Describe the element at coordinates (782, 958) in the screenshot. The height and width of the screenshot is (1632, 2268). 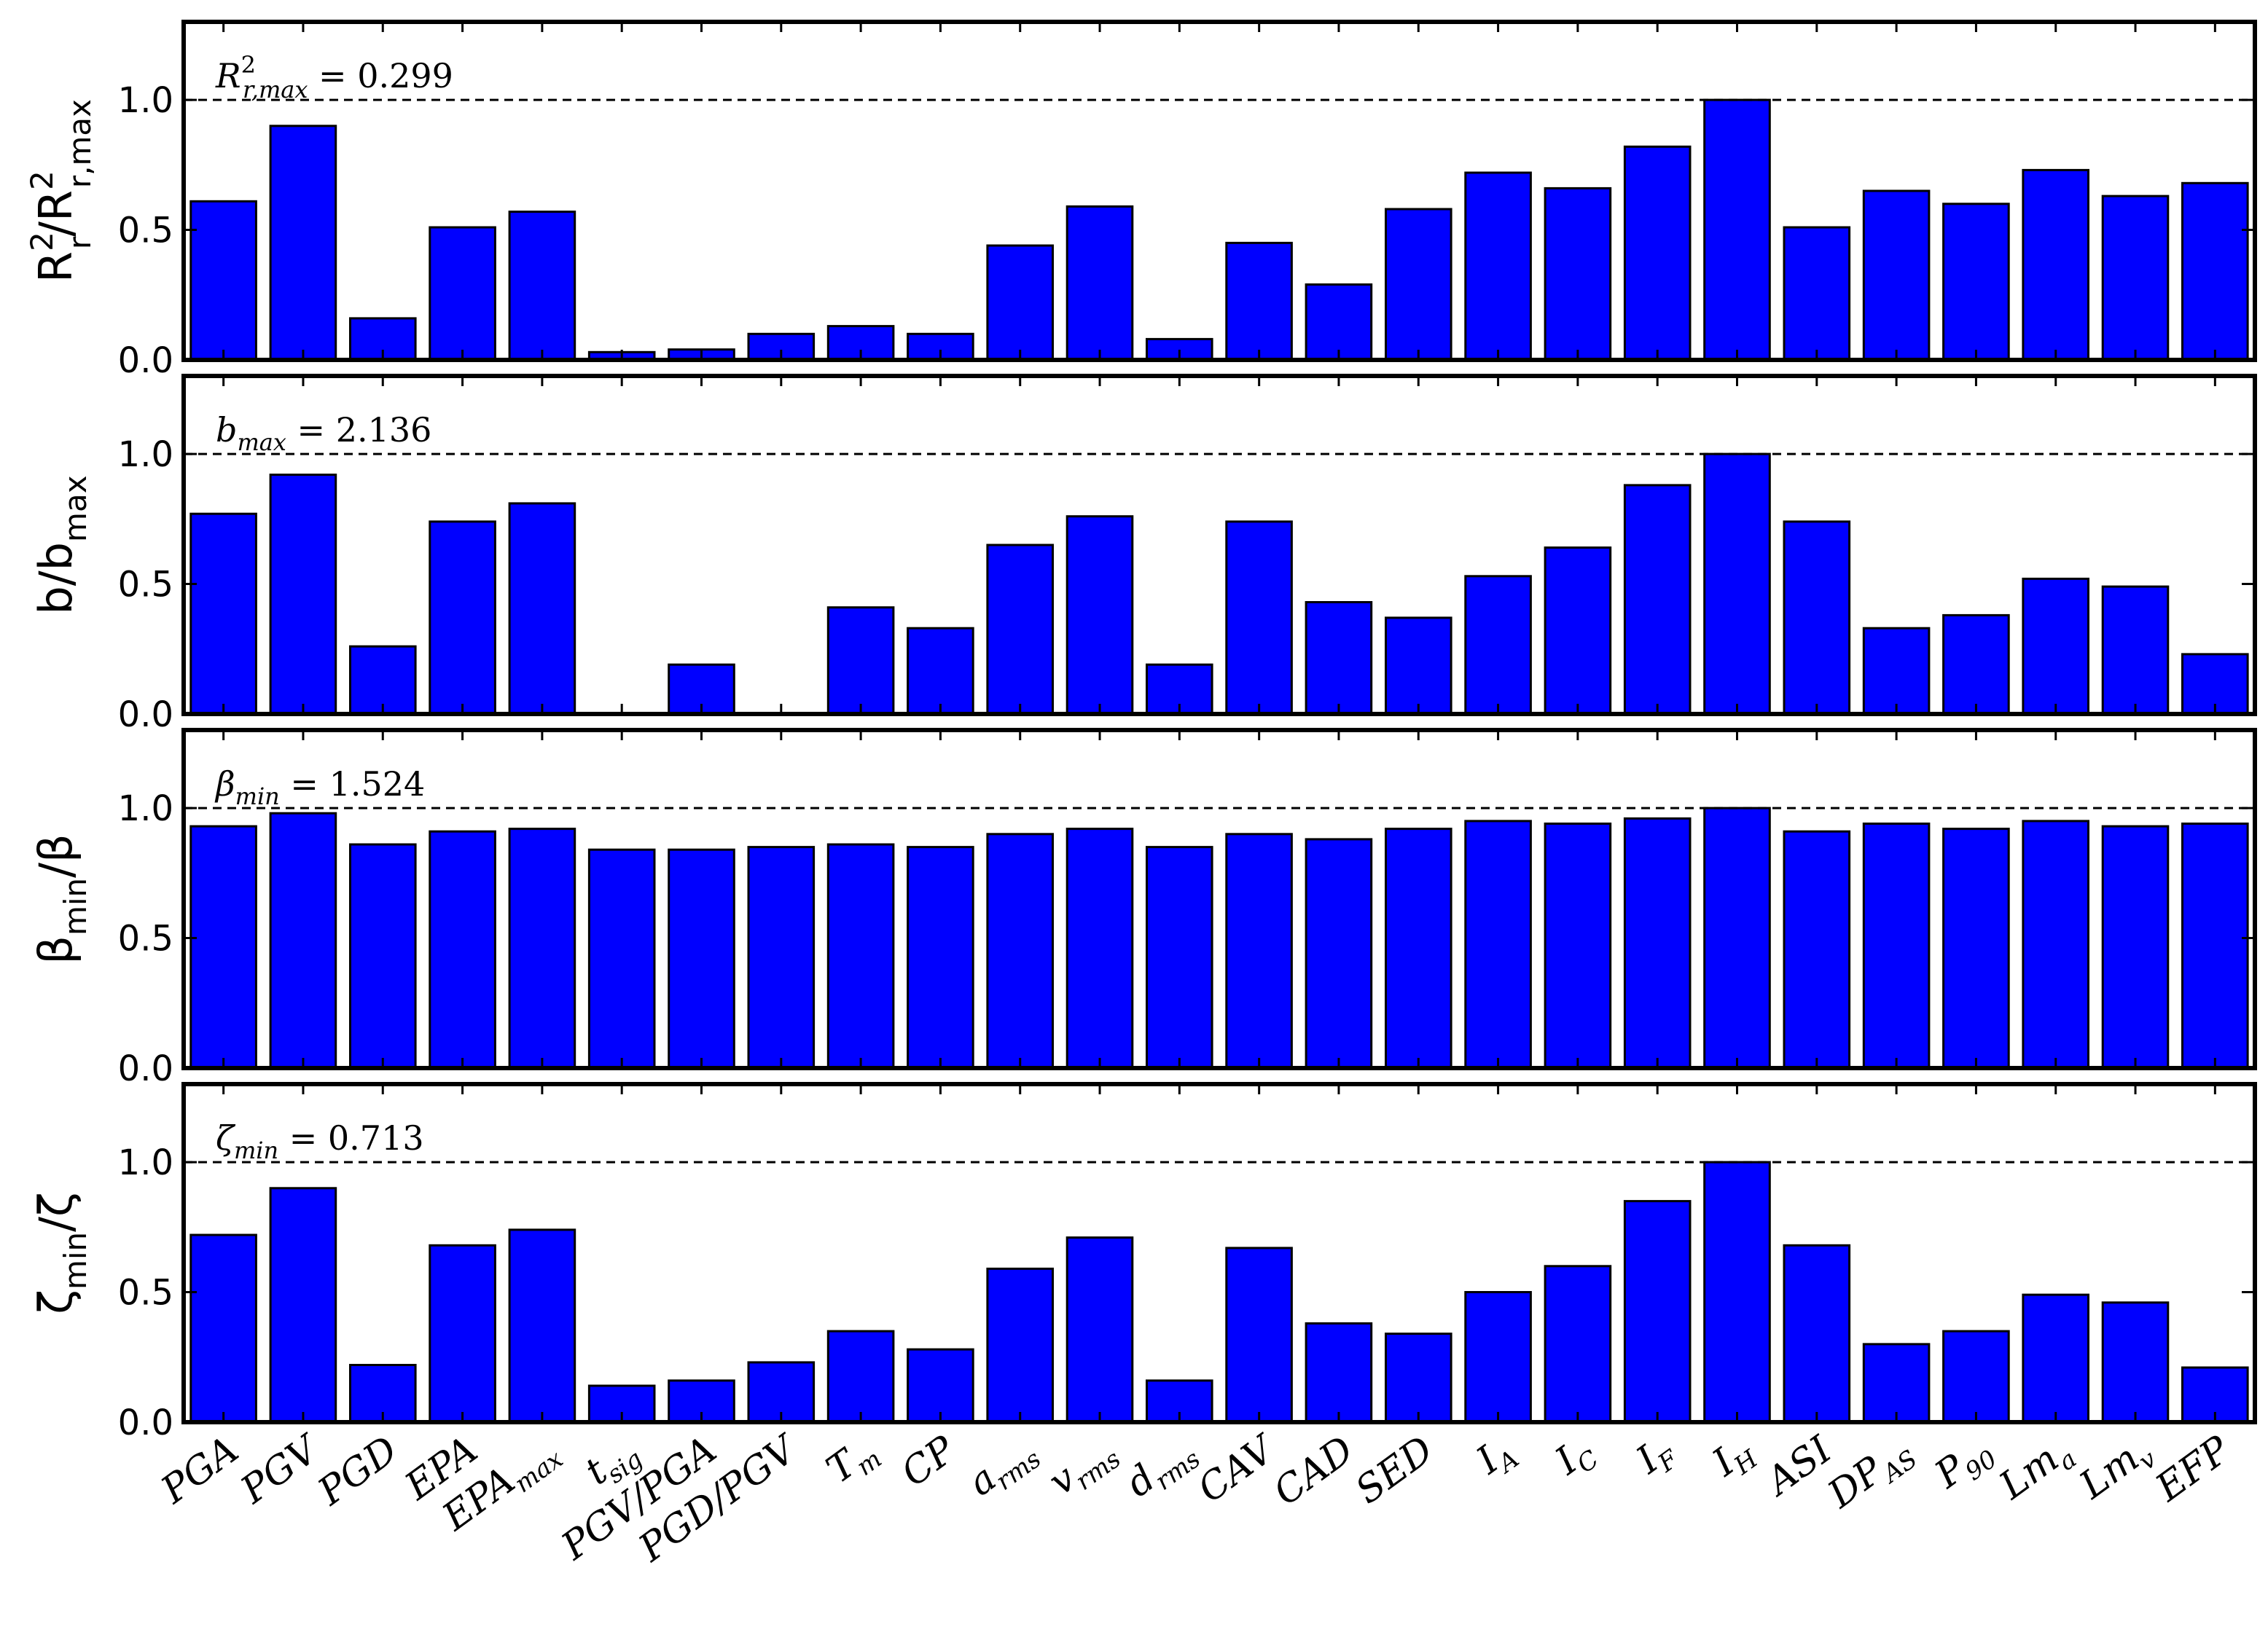
I see `bar-PGD/PGV` at that location.